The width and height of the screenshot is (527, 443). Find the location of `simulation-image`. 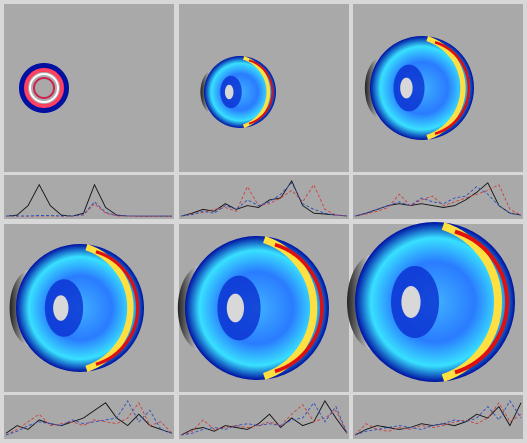

simulation-image is located at coordinates (89, 88).